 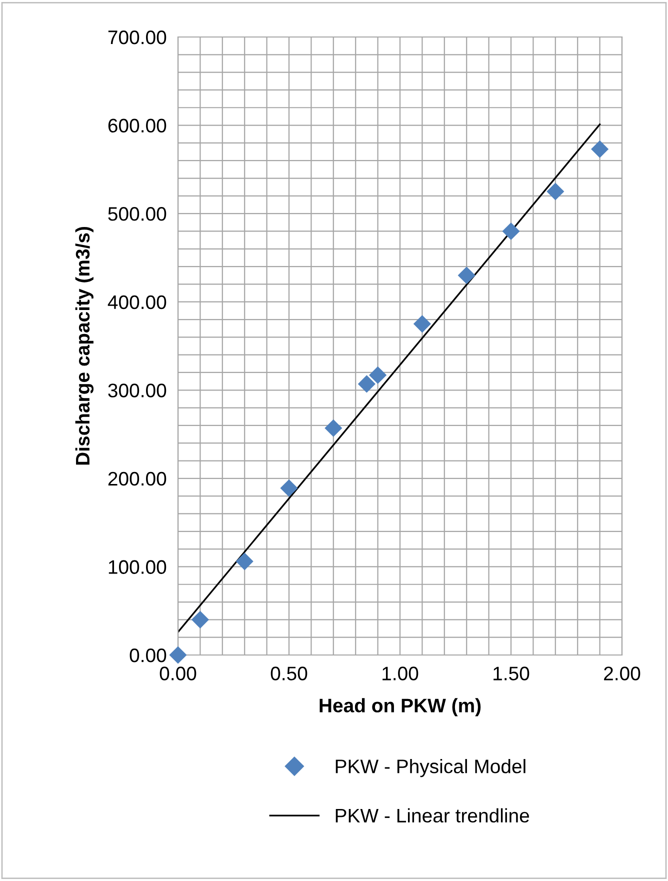 I want to click on legend-label: PKW - Physical Model, so click(x=431, y=768).